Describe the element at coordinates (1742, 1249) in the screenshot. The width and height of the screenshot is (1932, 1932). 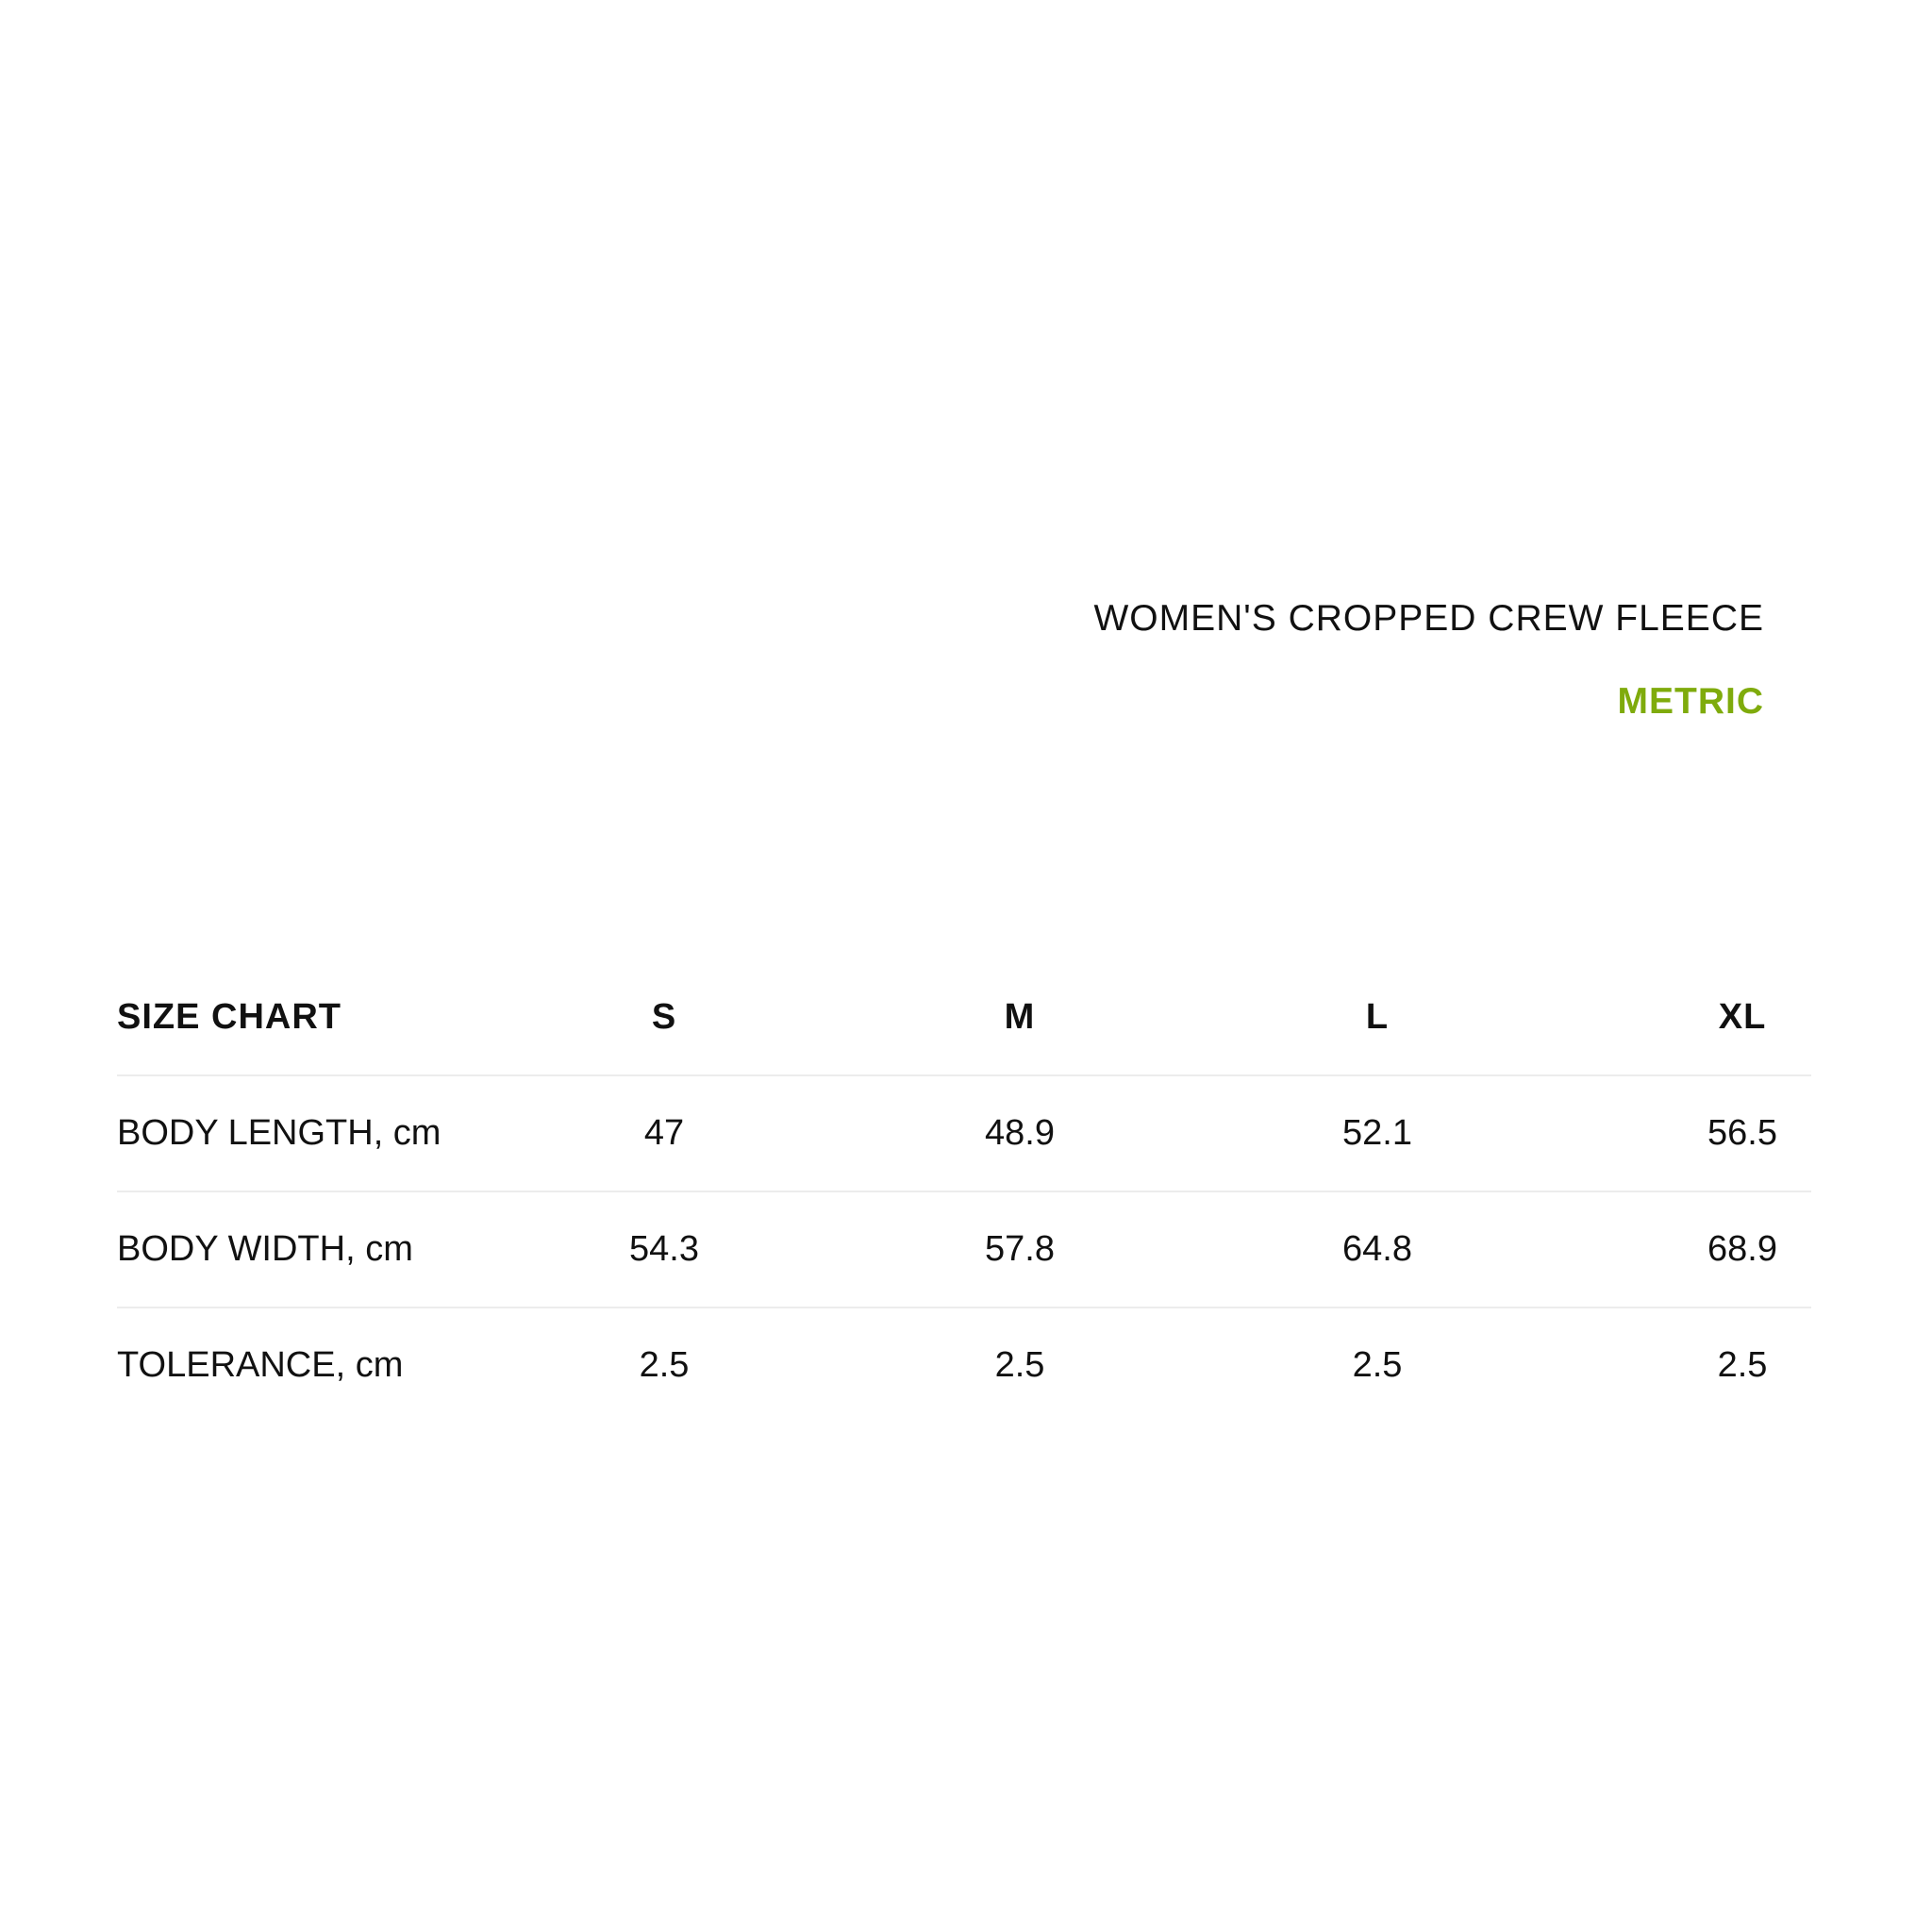
I see `cell-value: 68.9` at that location.